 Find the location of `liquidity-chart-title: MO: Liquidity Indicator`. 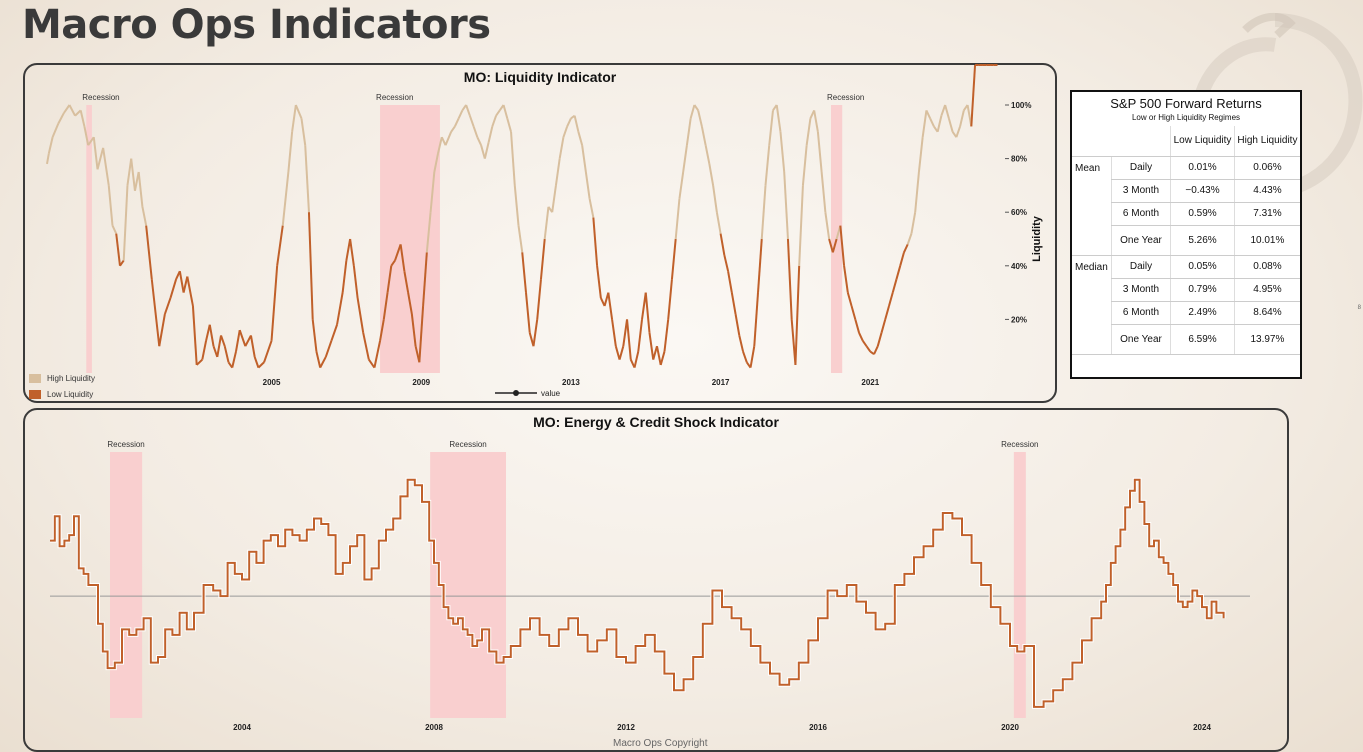

liquidity-chart-title: MO: Liquidity Indicator is located at coordinates (540, 77).